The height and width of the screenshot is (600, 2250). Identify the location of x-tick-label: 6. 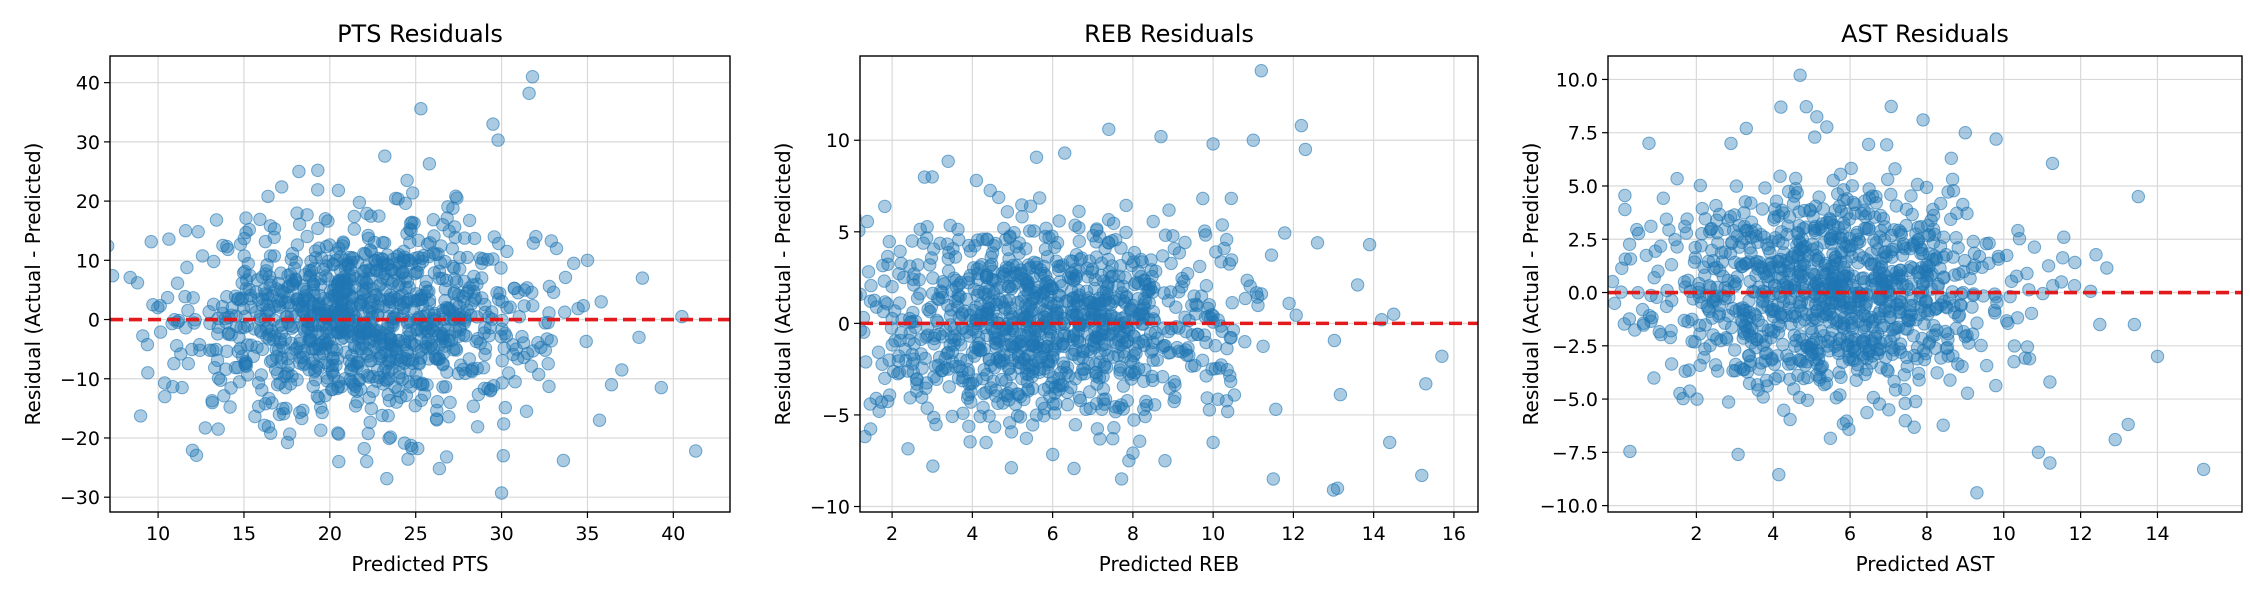
(1850, 534).